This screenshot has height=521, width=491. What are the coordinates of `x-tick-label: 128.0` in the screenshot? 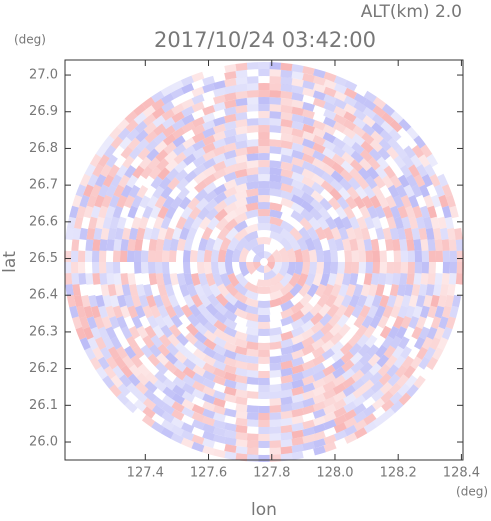 It's located at (334, 473).